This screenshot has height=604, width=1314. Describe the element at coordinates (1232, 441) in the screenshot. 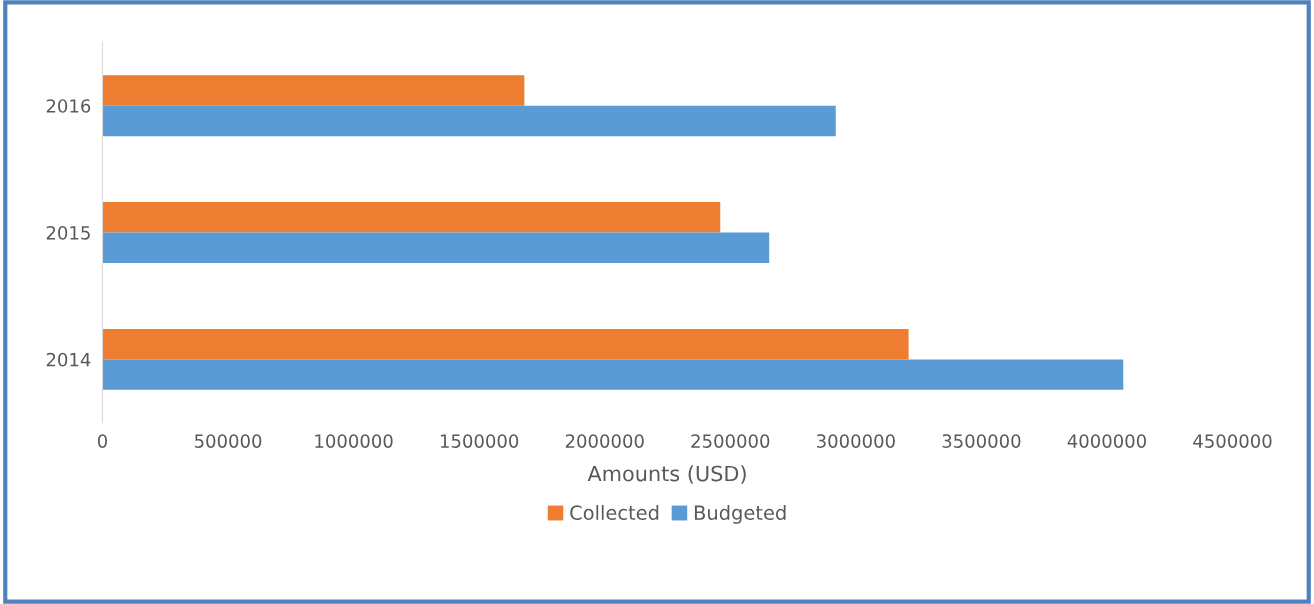

I see `x-tick-label: 4500000` at that location.